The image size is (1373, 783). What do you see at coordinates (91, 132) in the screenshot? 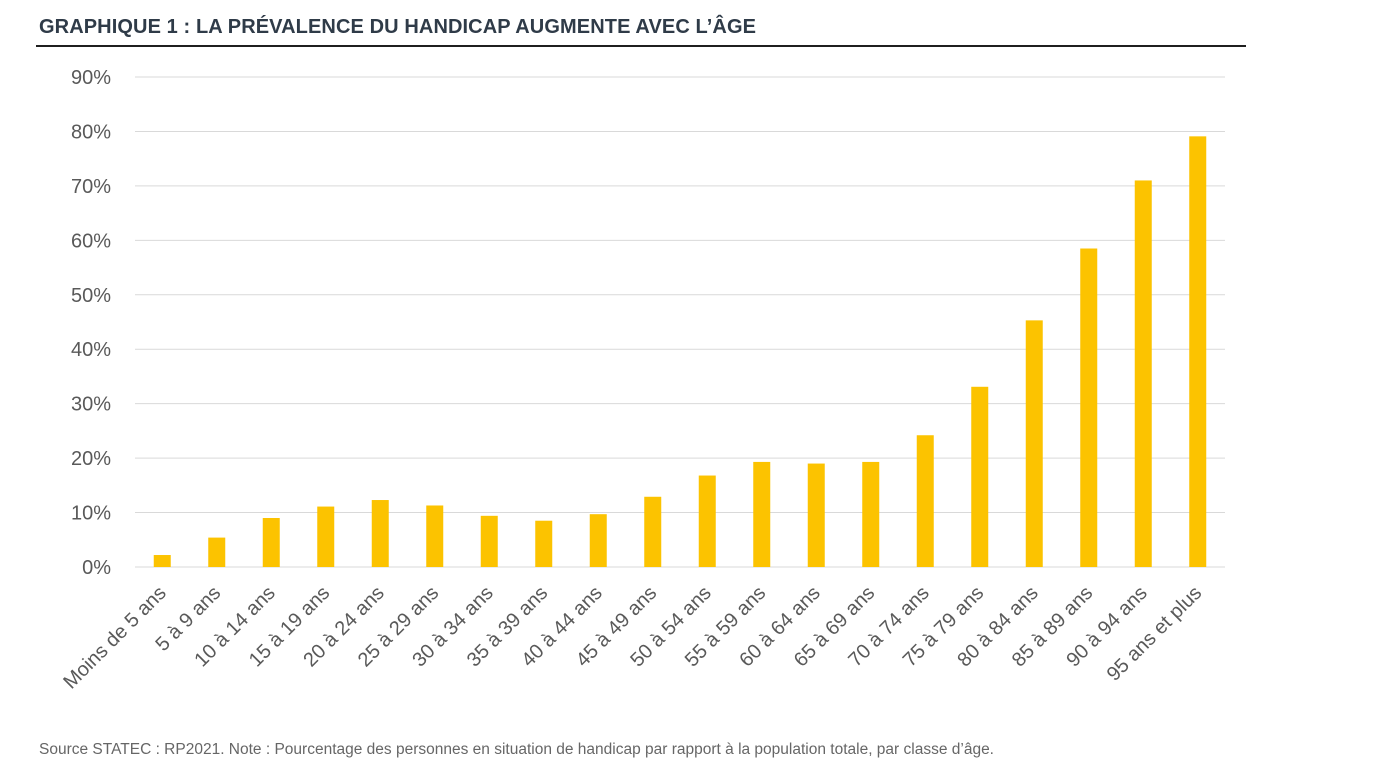
I see `y-tick-label: 80%` at bounding box center [91, 132].